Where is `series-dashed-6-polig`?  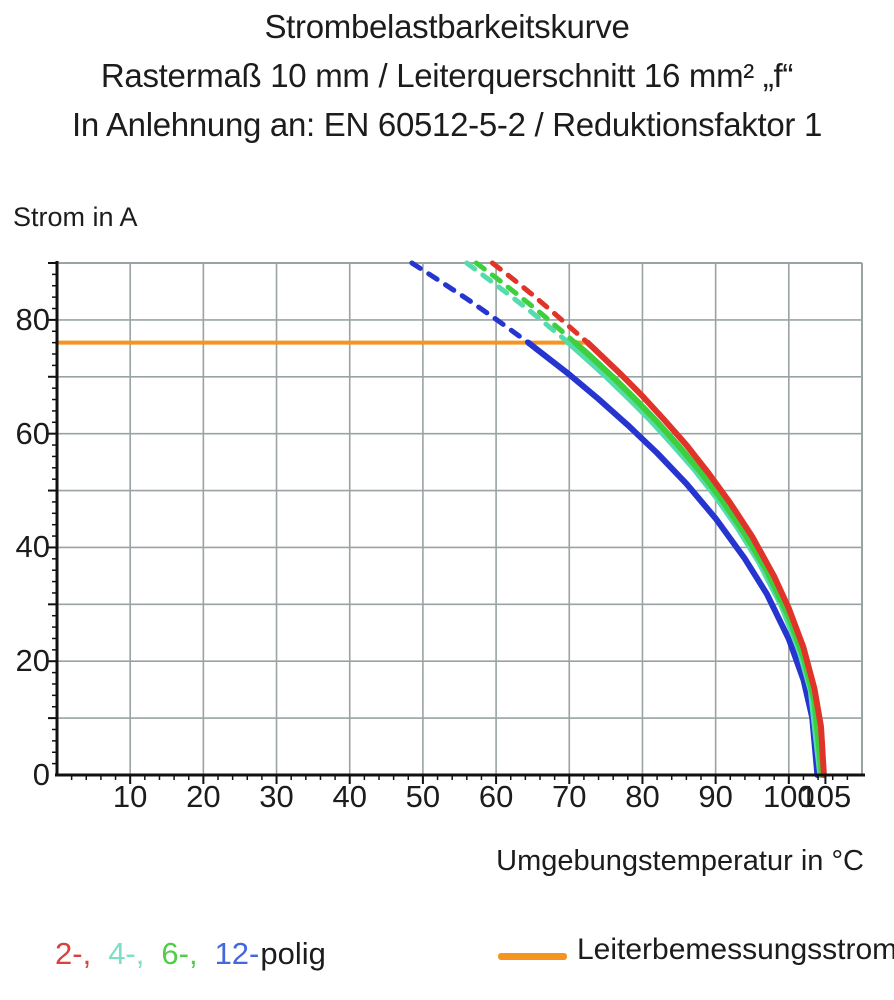
series-dashed-6-polig is located at coordinates (525, 303).